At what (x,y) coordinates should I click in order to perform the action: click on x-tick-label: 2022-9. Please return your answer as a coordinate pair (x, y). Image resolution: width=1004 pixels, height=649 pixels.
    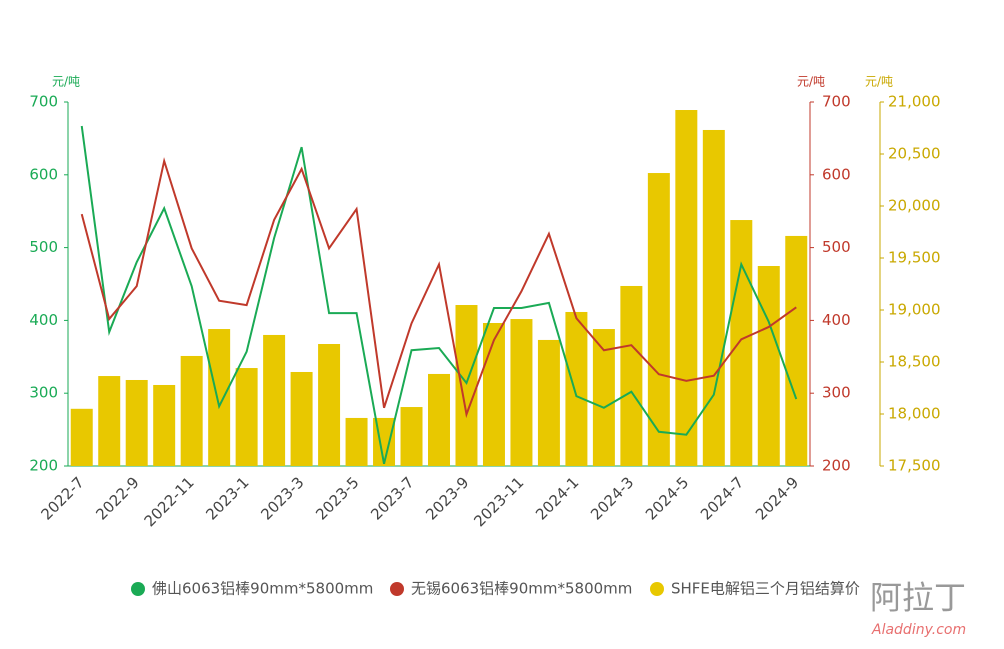
    Looking at the image, I should click on (117, 498).